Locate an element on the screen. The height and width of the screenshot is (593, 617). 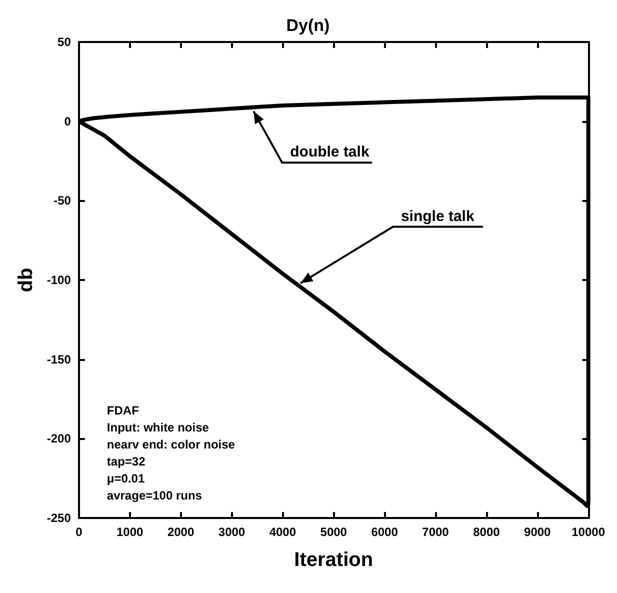
x-tick-label: 8000 is located at coordinates (486, 532).